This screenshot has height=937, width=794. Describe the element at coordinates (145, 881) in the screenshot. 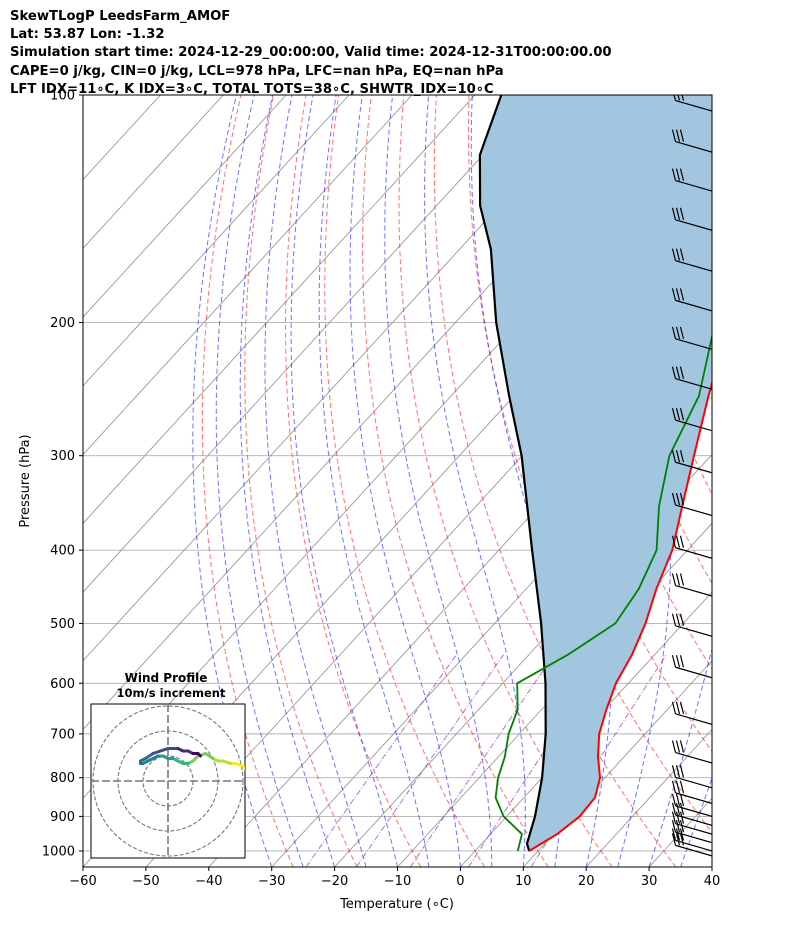

I see `x-tick-label: −50` at that location.